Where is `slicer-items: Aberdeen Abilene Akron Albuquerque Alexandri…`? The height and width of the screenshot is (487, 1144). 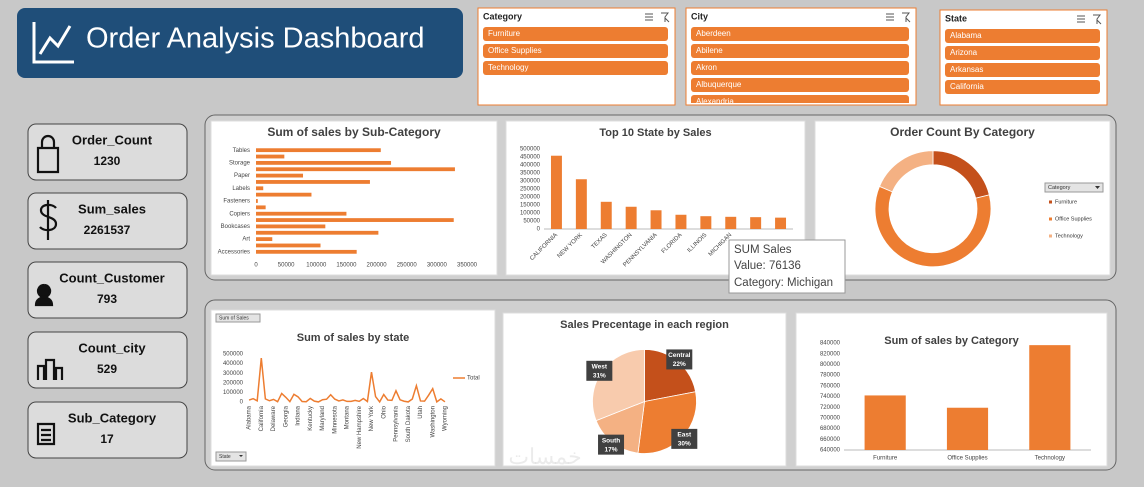 slicer-items: Aberdeen Abilene Akron Albuquerque Alexandri… is located at coordinates (800, 66).